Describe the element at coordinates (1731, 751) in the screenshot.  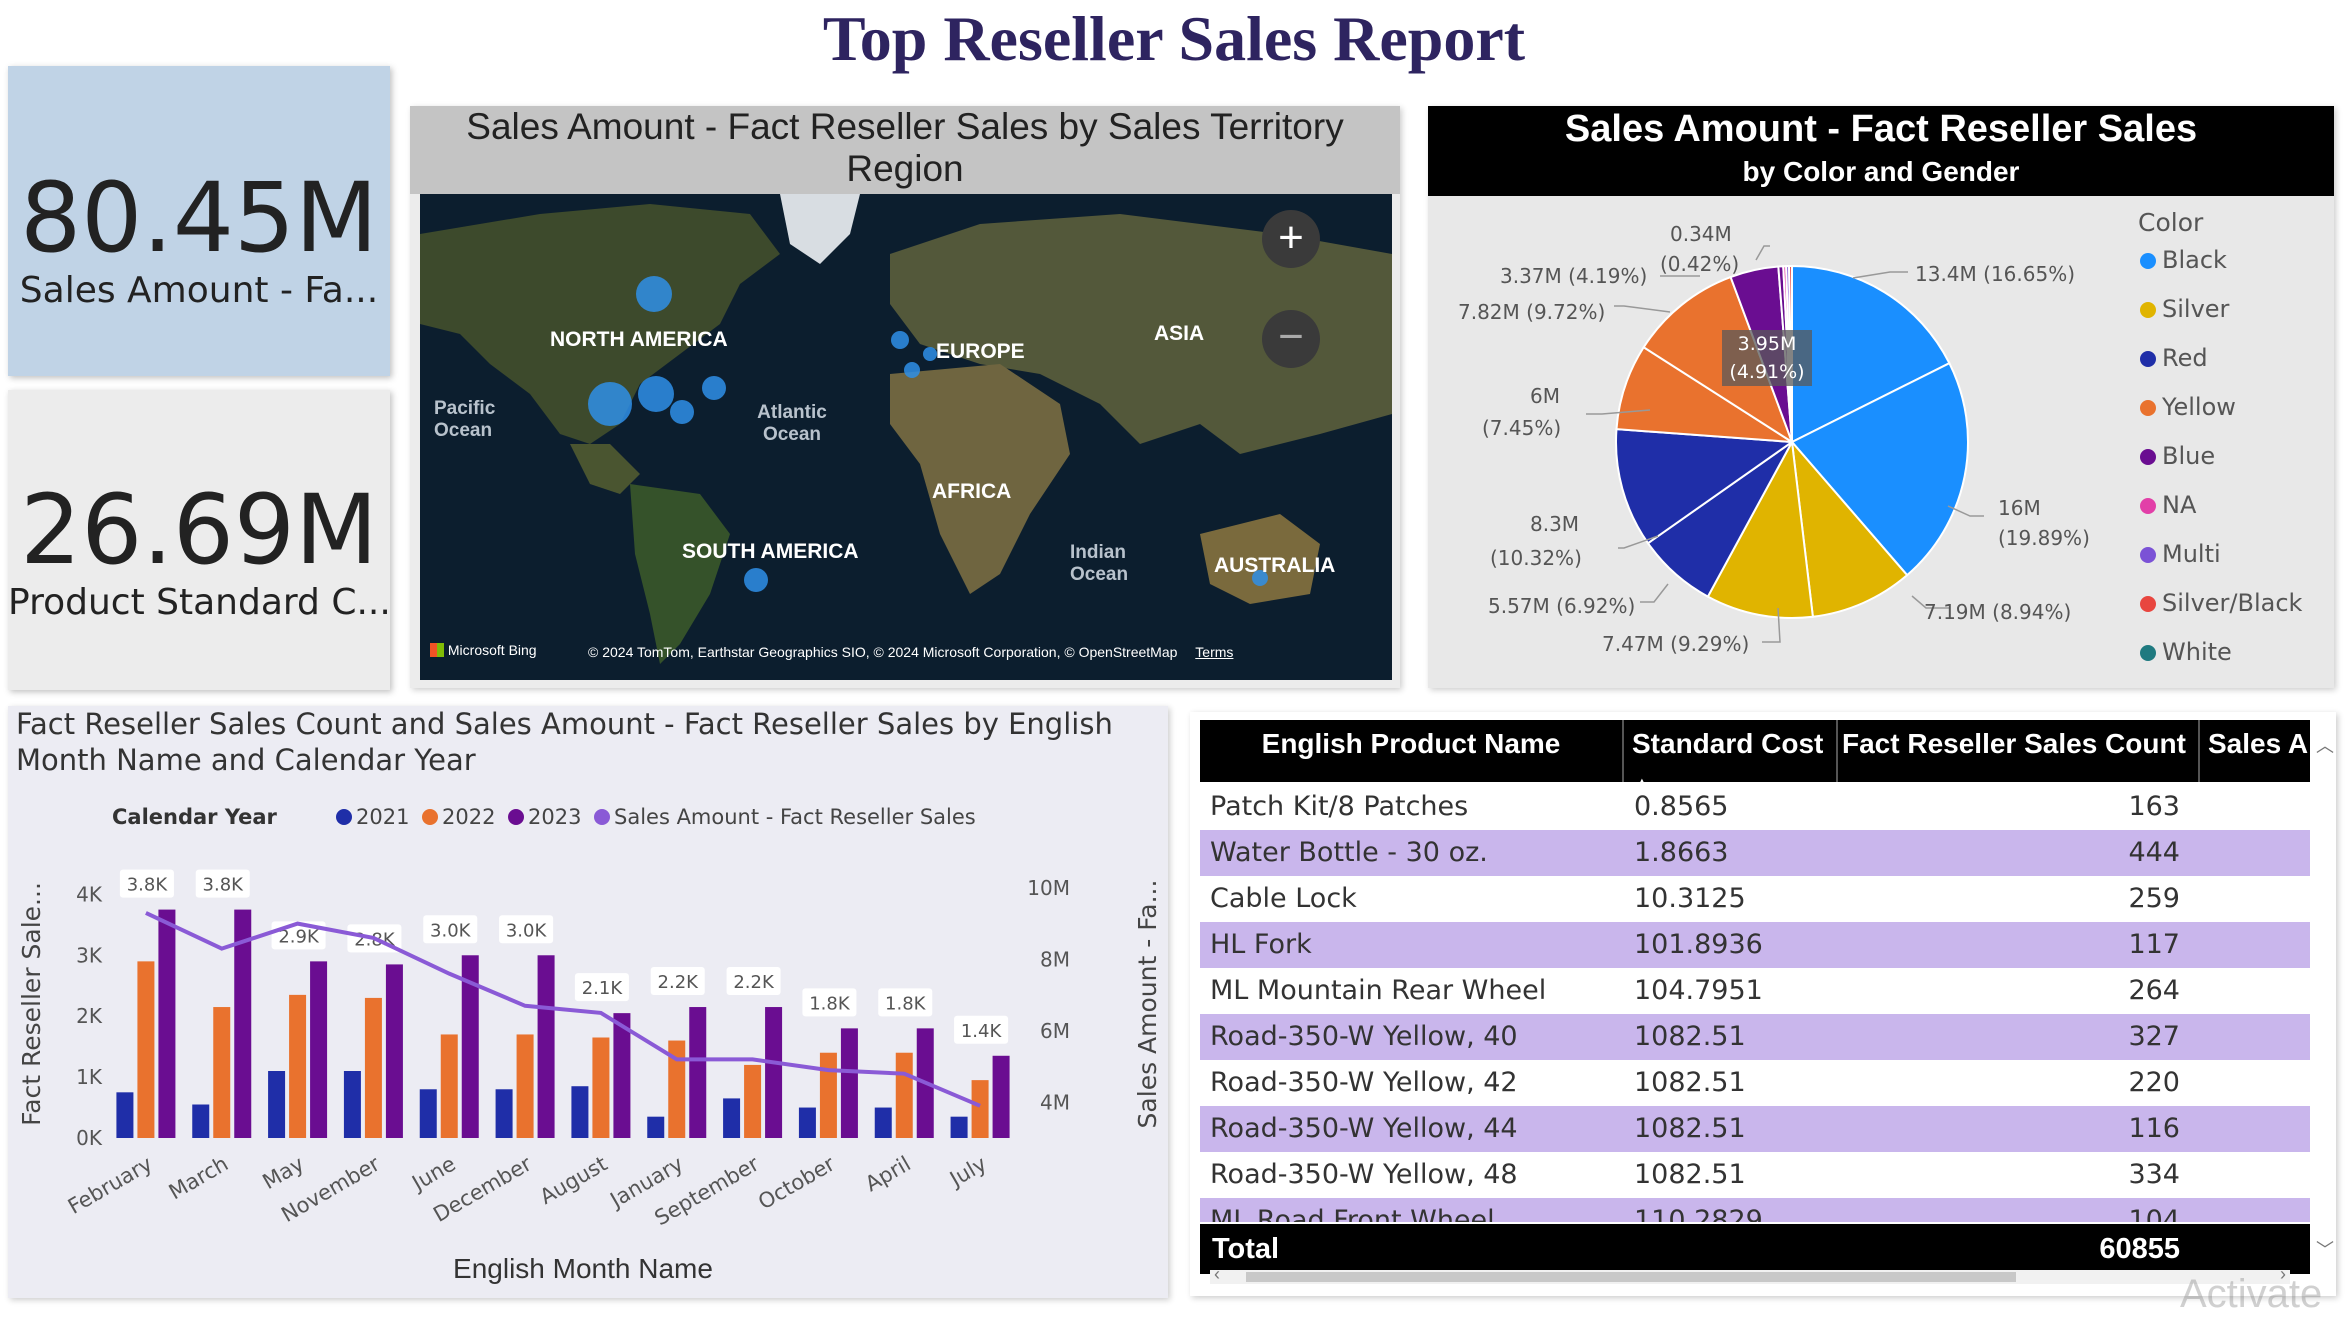
I see `column-header-standard-cost: Standard Cost ▲` at that location.